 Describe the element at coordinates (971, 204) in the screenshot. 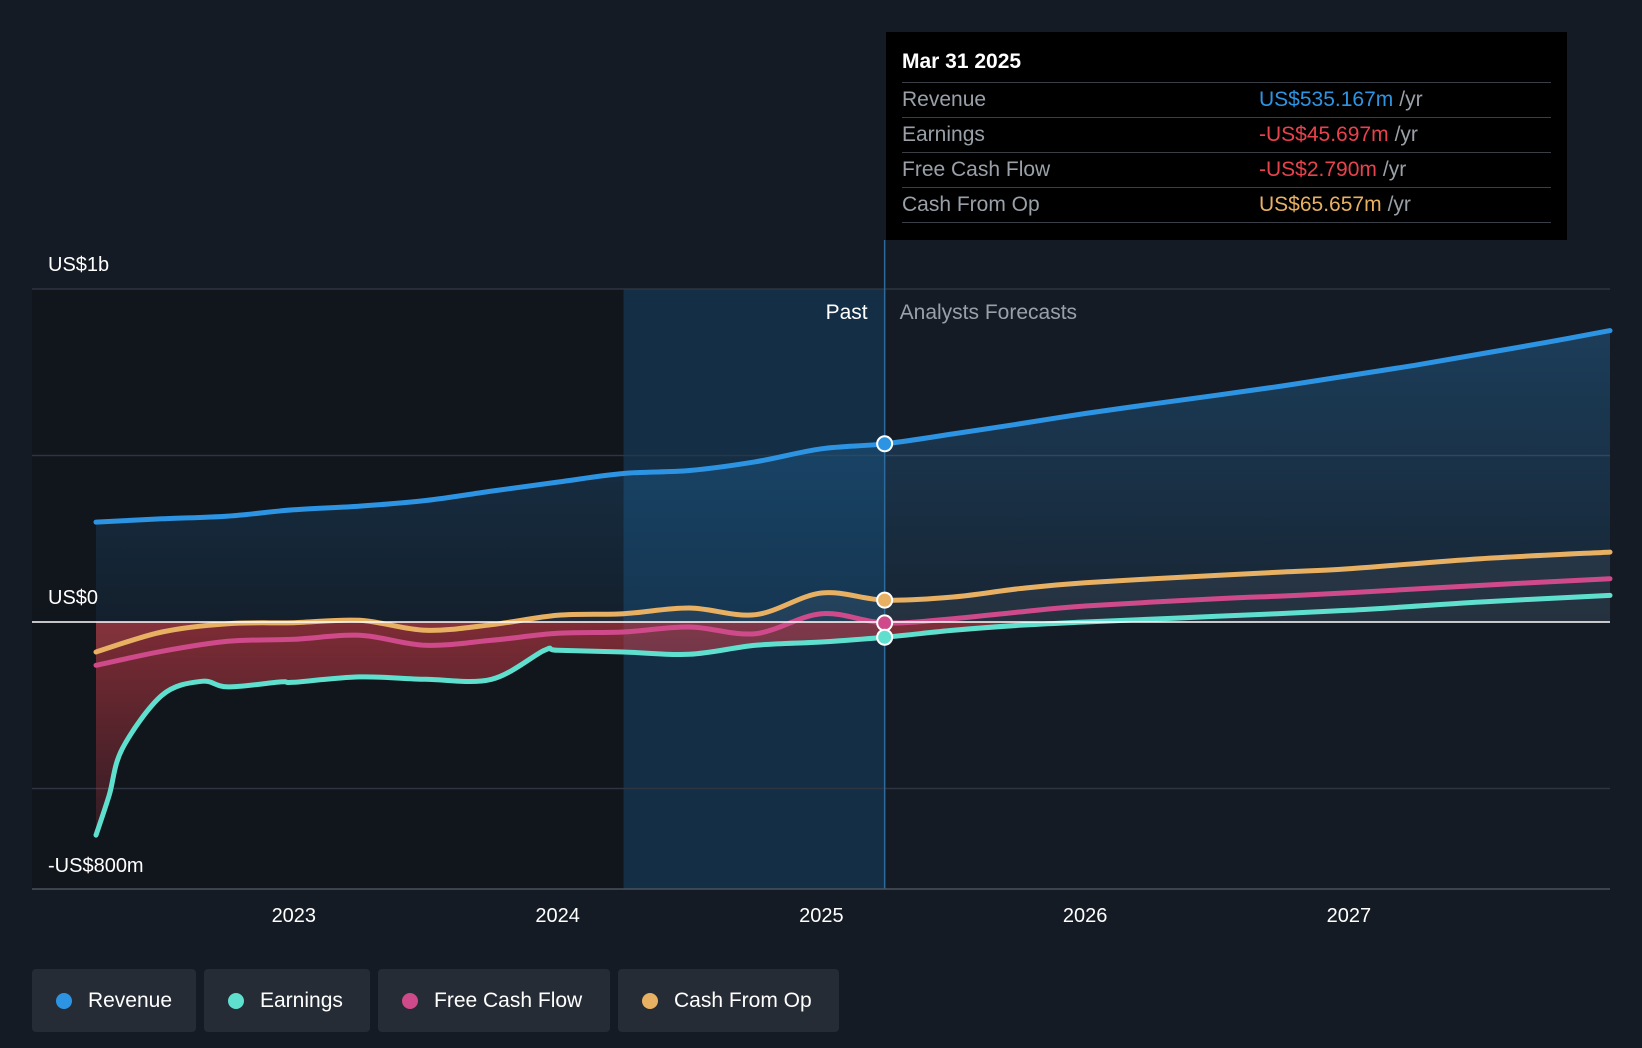

I see `tooltip-name: Cash From Op` at that location.